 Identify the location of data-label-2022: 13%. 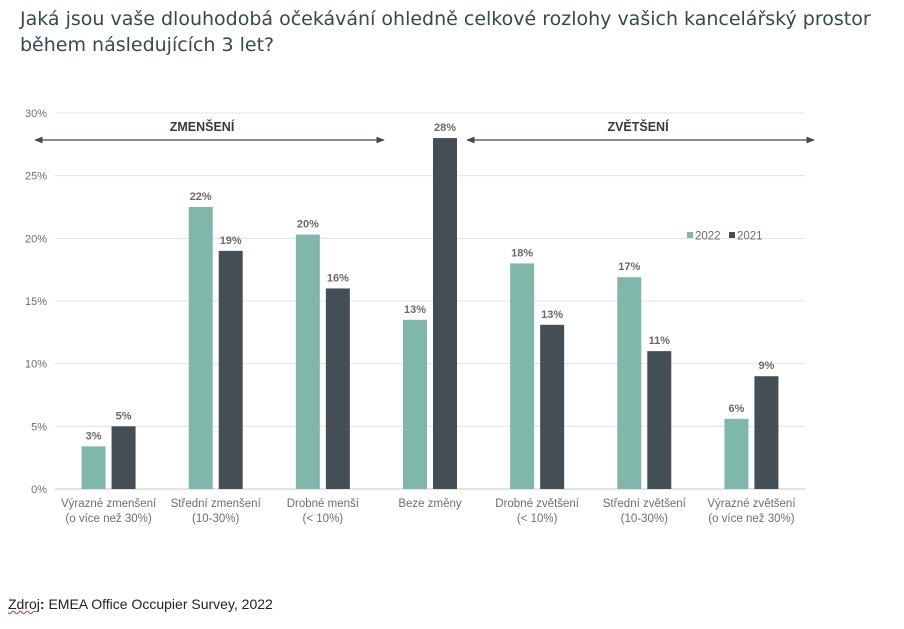
(415, 310).